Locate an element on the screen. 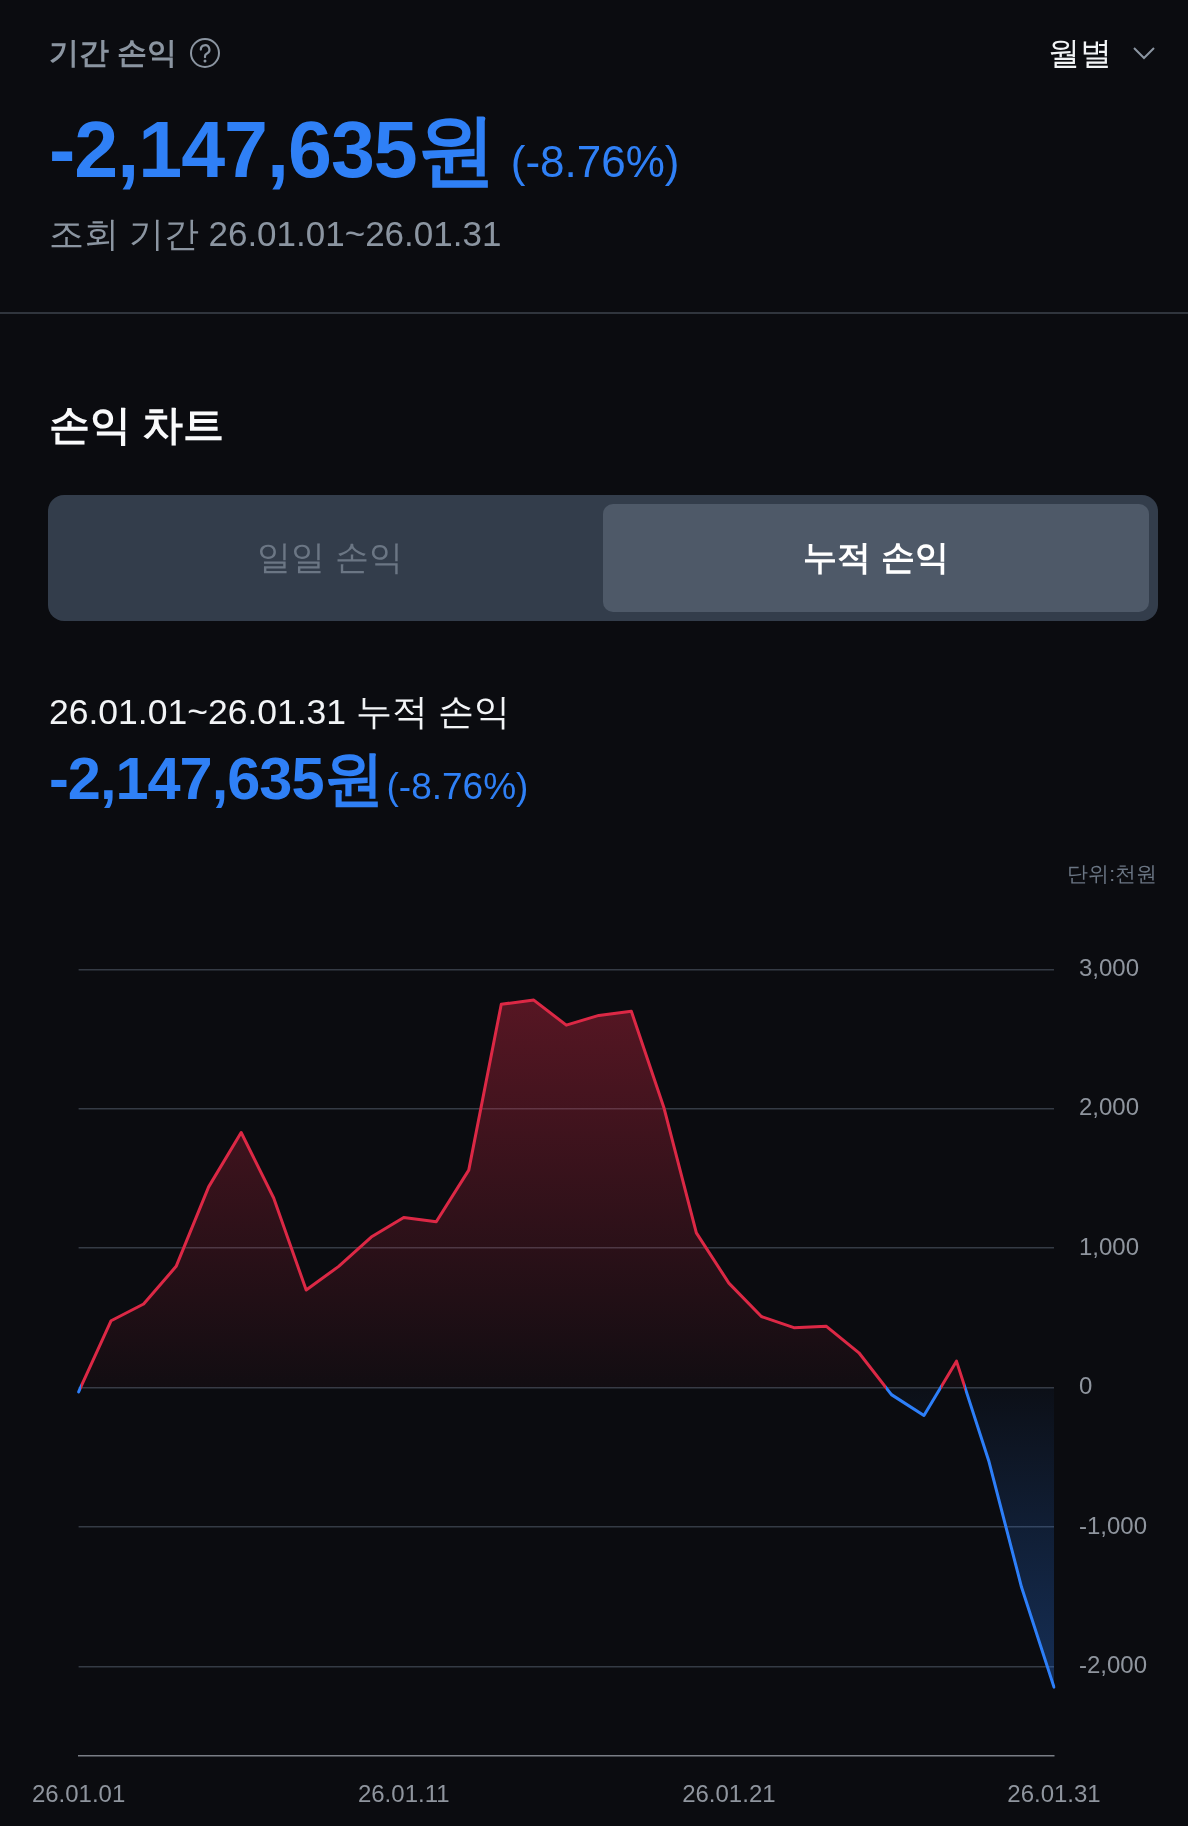 Image resolution: width=1188 pixels, height=1826 pixels. y-tick-label: 2,000 is located at coordinates (1109, 1107).